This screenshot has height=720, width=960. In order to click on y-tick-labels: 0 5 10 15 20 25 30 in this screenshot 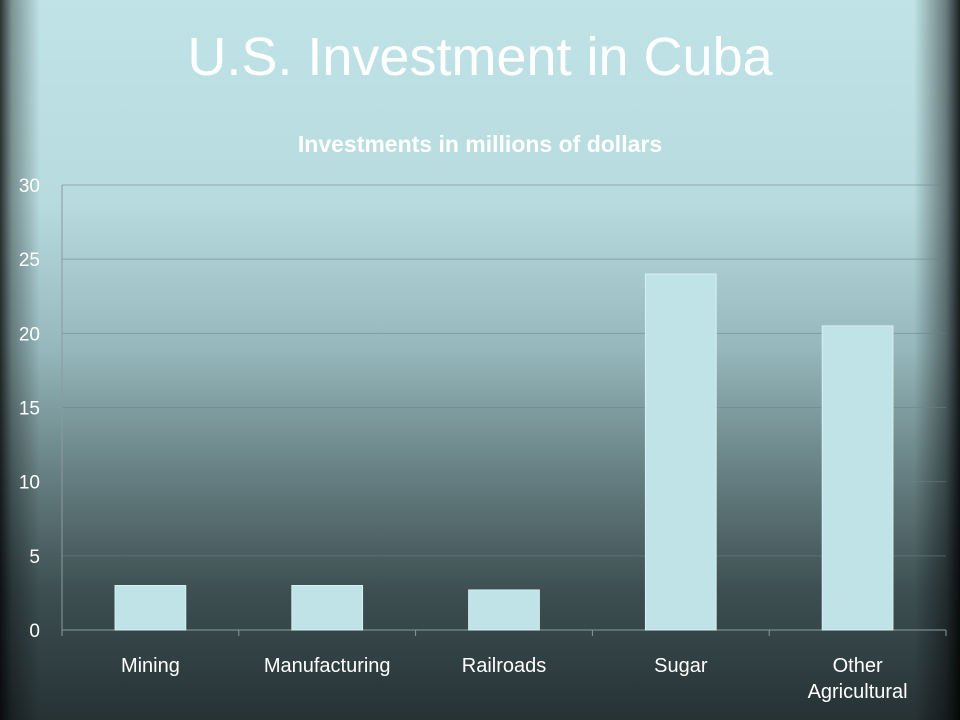, I will do `click(29, 409)`.